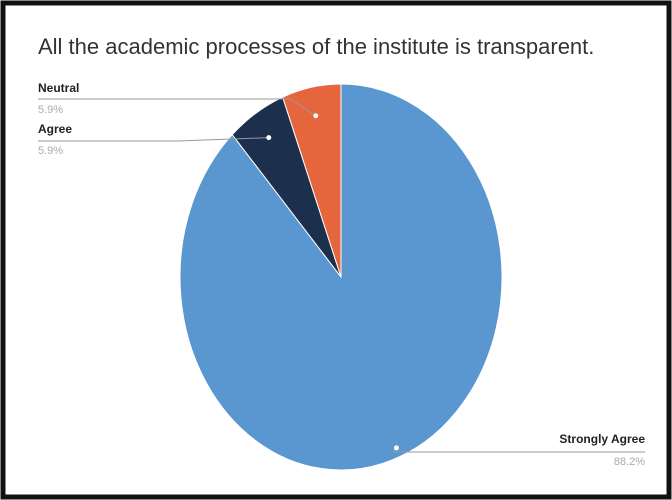 This screenshot has width=672, height=500. Describe the element at coordinates (55, 129) in the screenshot. I see `slice-label: Agree` at that location.